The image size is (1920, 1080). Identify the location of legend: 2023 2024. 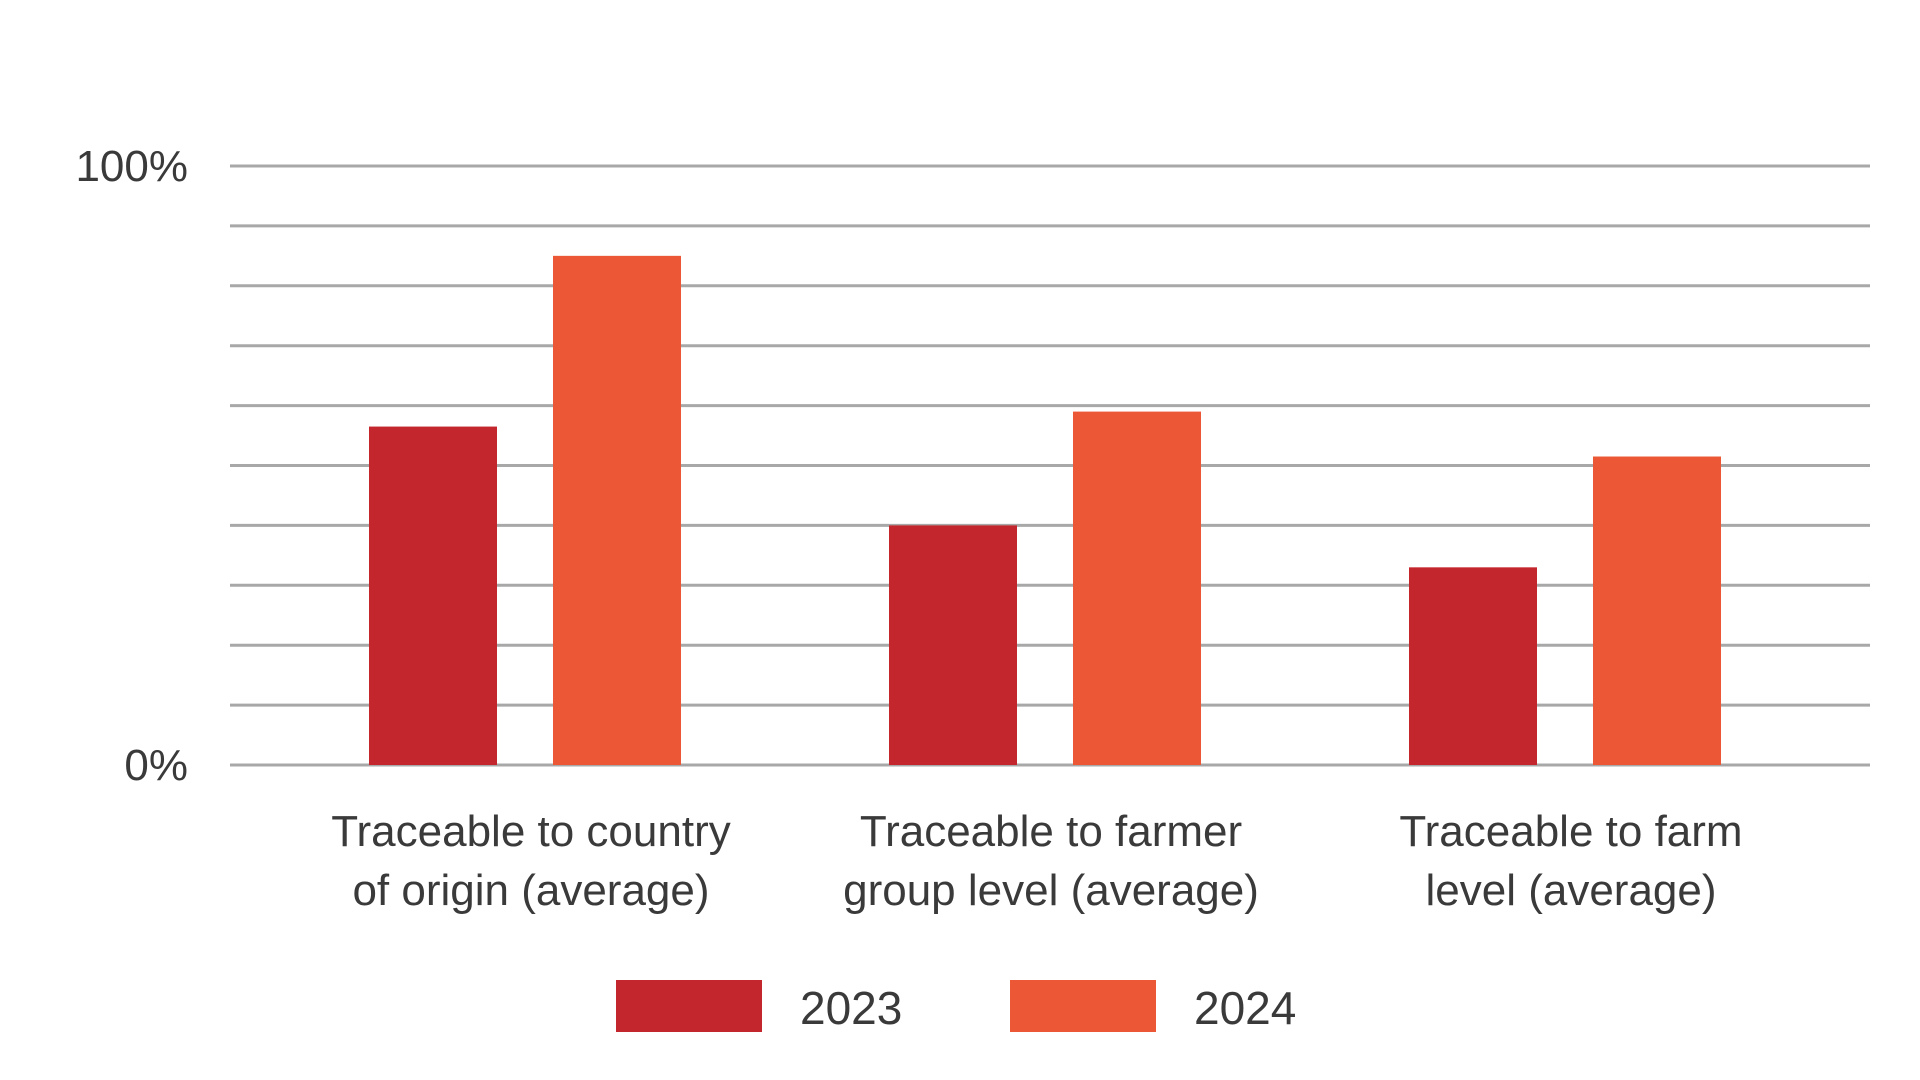
(956, 1007).